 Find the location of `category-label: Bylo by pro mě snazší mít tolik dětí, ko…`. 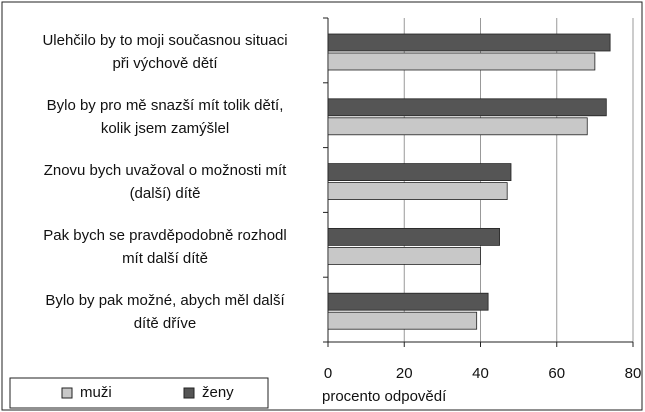

category-label: Bylo by pro mě snazší mít tolik dětí, ko… is located at coordinates (165, 117).